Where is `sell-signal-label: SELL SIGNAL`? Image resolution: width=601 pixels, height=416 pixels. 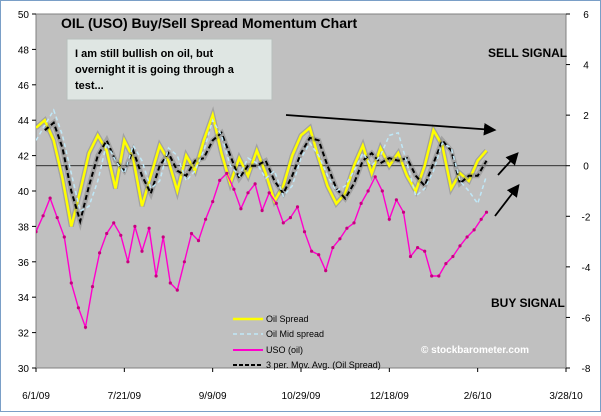
sell-signal-label: SELL SIGNAL is located at coordinates (527, 53).